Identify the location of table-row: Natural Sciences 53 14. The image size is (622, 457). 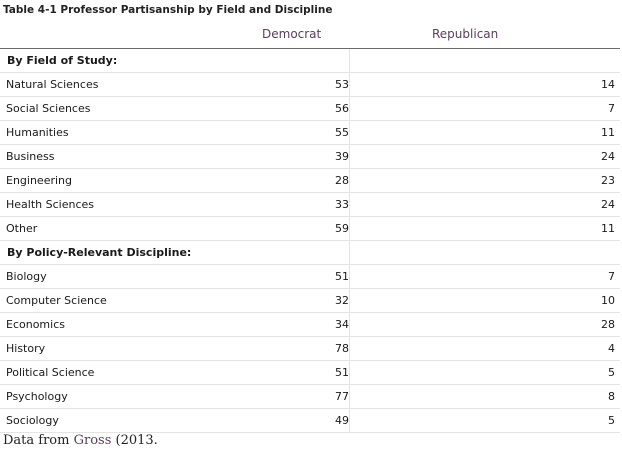
(310, 85).